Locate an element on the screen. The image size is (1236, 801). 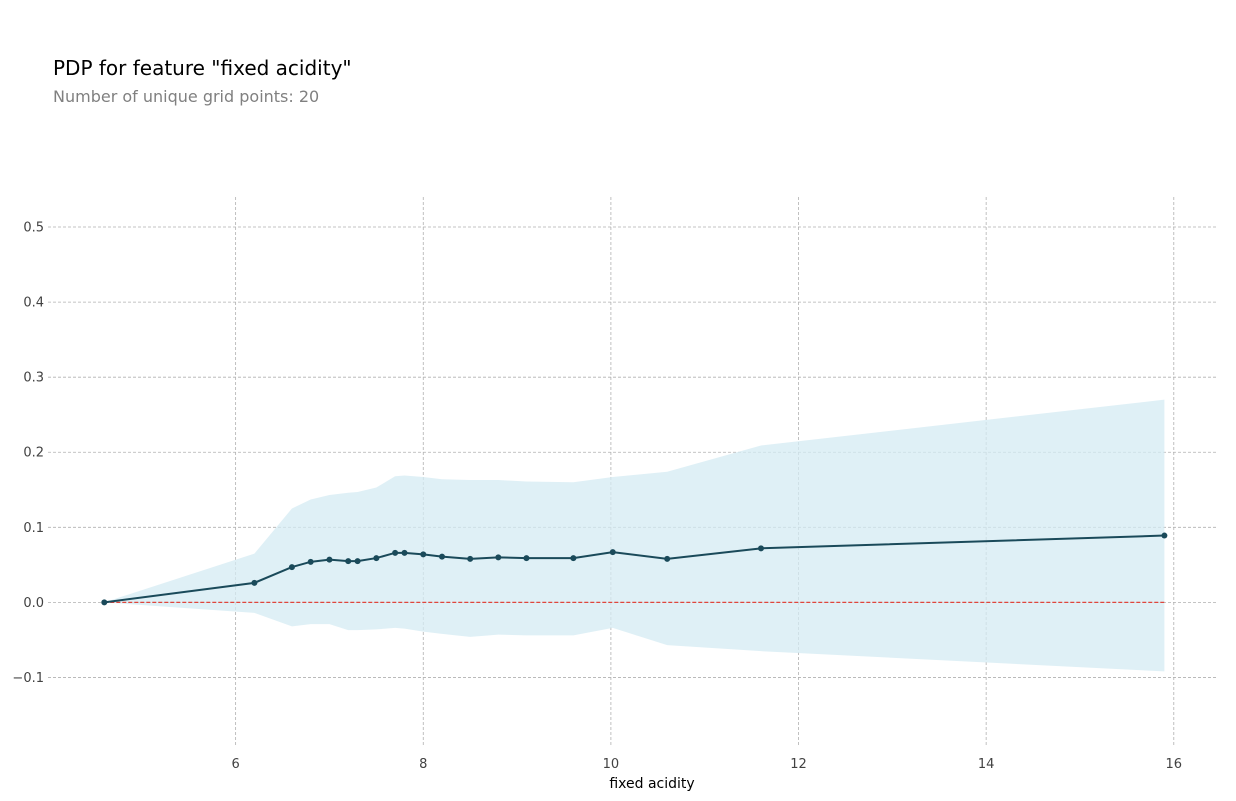
y-tick-label: 0.1 is located at coordinates (33, 528).